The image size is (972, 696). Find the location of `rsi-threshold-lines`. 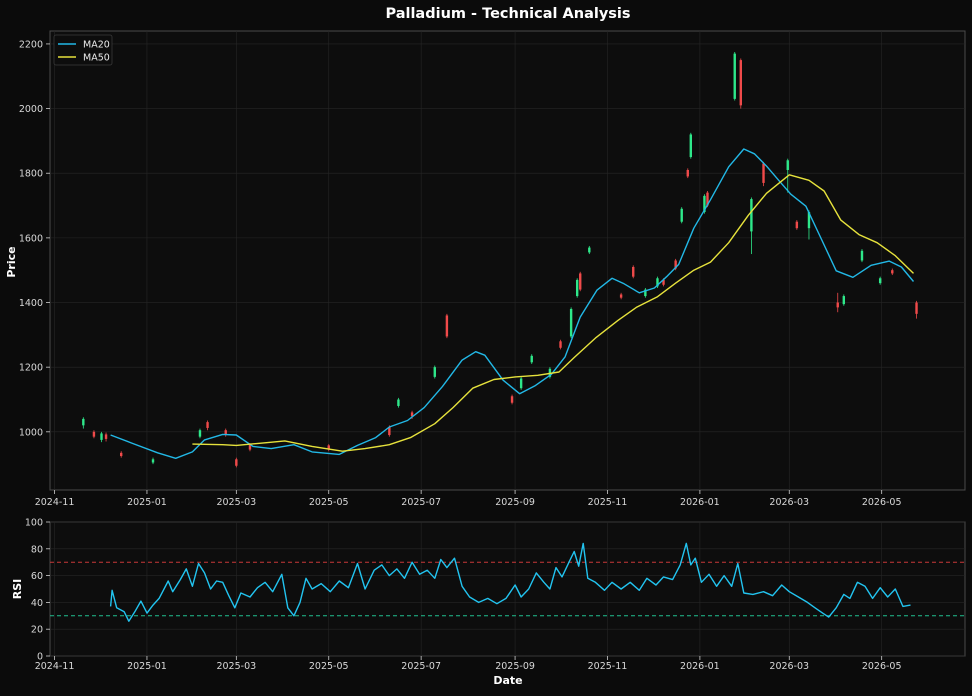

rsi-threshold-lines is located at coordinates (507, 589).